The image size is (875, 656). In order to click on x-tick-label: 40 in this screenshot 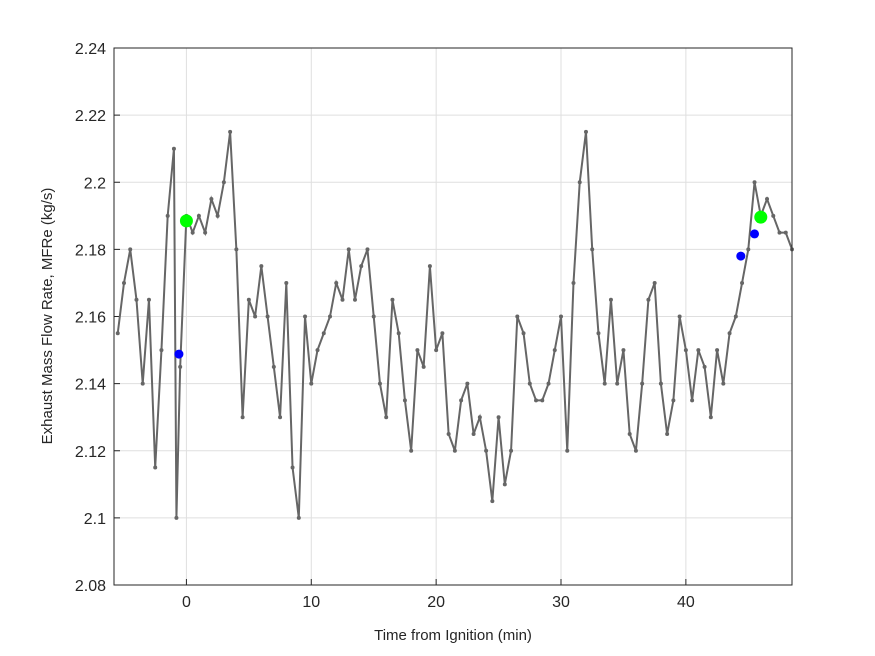, I will do `click(686, 602)`.